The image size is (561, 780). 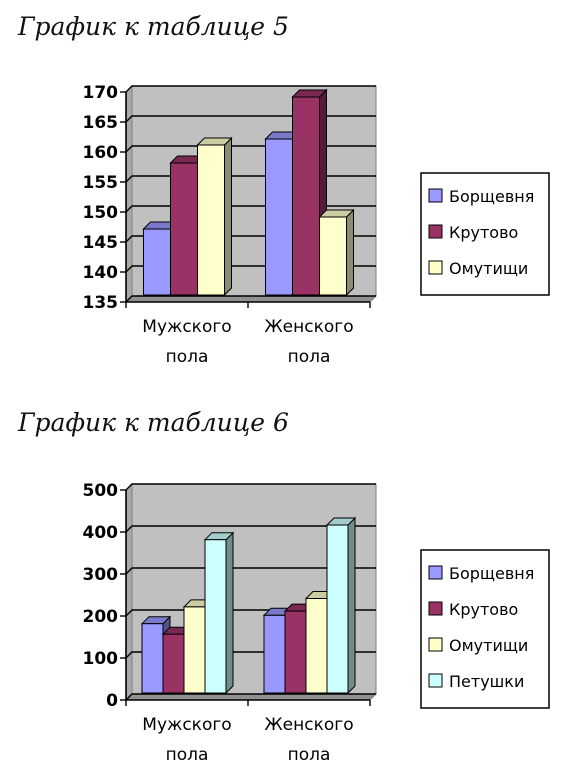 What do you see at coordinates (153, 26) in the screenshot?
I see `chart-title-5: График к таблице 5` at bounding box center [153, 26].